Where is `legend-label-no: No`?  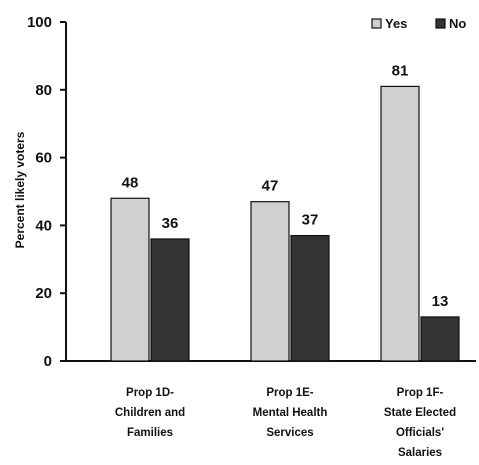
legend-label-no: No is located at coordinates (457, 23).